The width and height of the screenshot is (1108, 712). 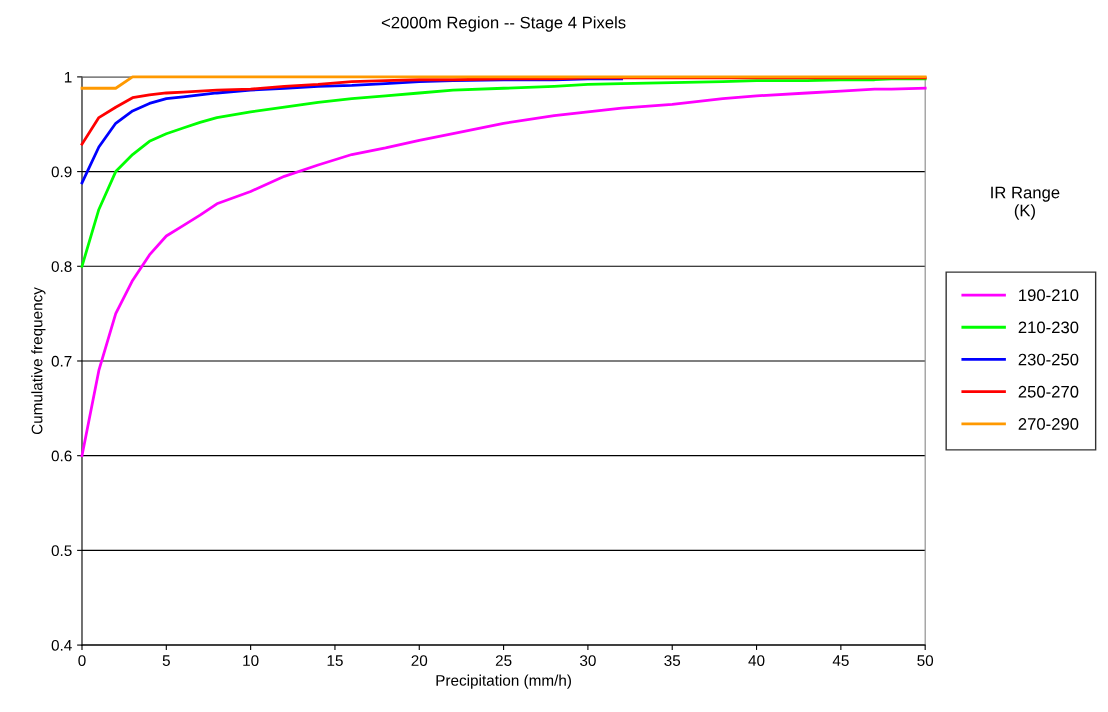 What do you see at coordinates (587, 661) in the screenshot?
I see `x-tick-label: 30` at bounding box center [587, 661].